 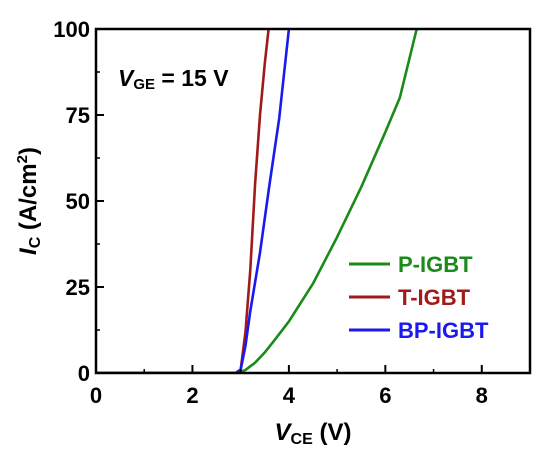 What do you see at coordinates (192, 78) in the screenshot?
I see `annotation-rest: = 15 V` at bounding box center [192, 78].